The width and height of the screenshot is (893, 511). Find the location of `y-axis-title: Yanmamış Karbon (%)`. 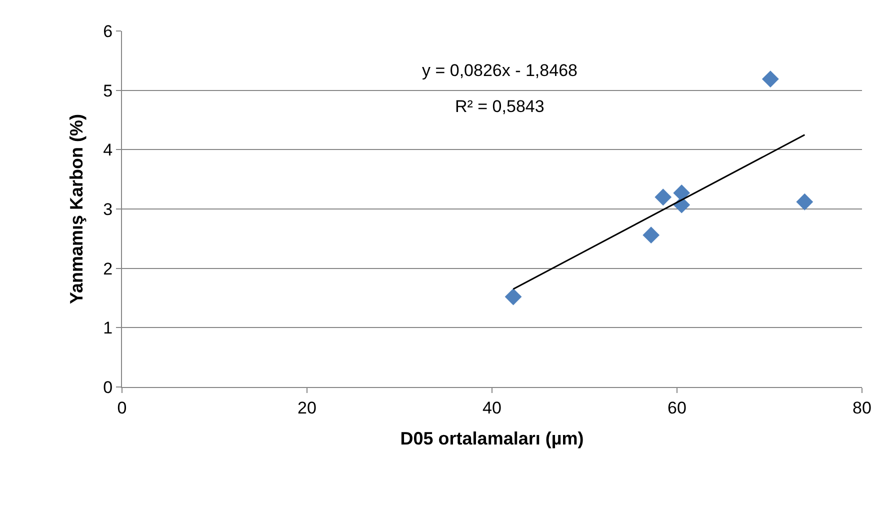

y-axis-title: Yanmamış Karbon (%) is located at coordinates (76, 209).